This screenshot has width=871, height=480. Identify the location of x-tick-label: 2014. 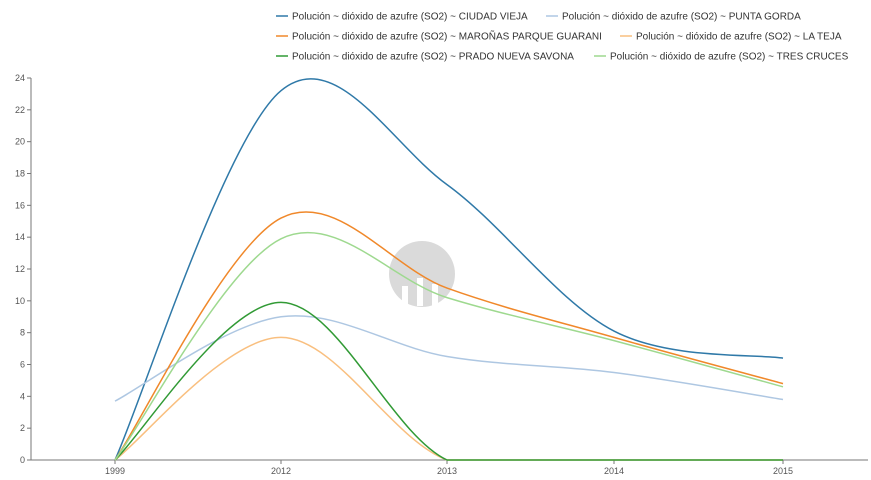
(614, 471).